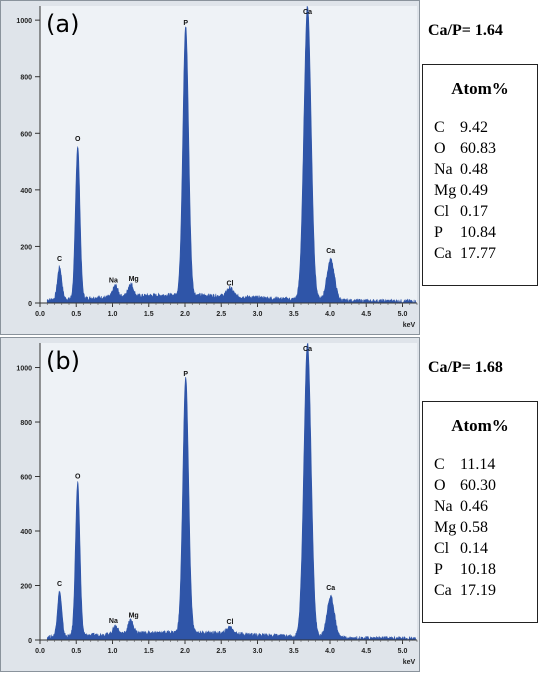 This screenshot has width=554, height=674. What do you see at coordinates (474, 548) in the screenshot?
I see `atom-value: 0.14` at bounding box center [474, 548].